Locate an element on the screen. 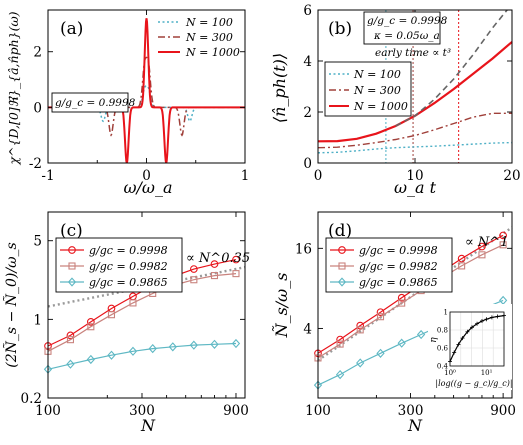  y-axis-label-d: Ñ_s/ω_s is located at coordinates (281, 306).